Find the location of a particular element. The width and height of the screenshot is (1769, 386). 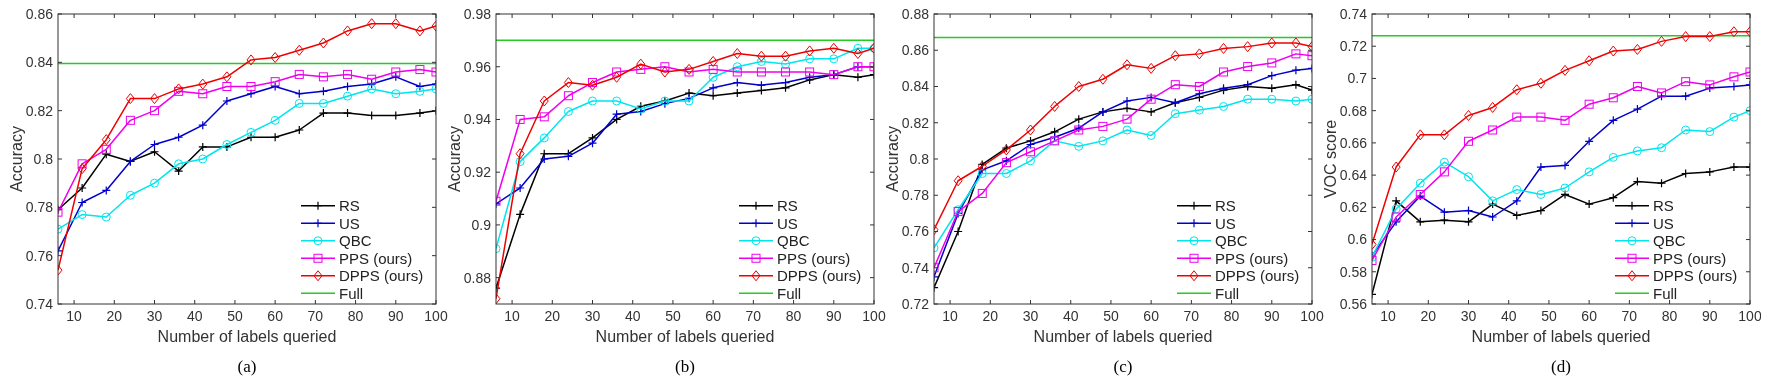

x-tick-label: 20 is located at coordinates (990, 316).